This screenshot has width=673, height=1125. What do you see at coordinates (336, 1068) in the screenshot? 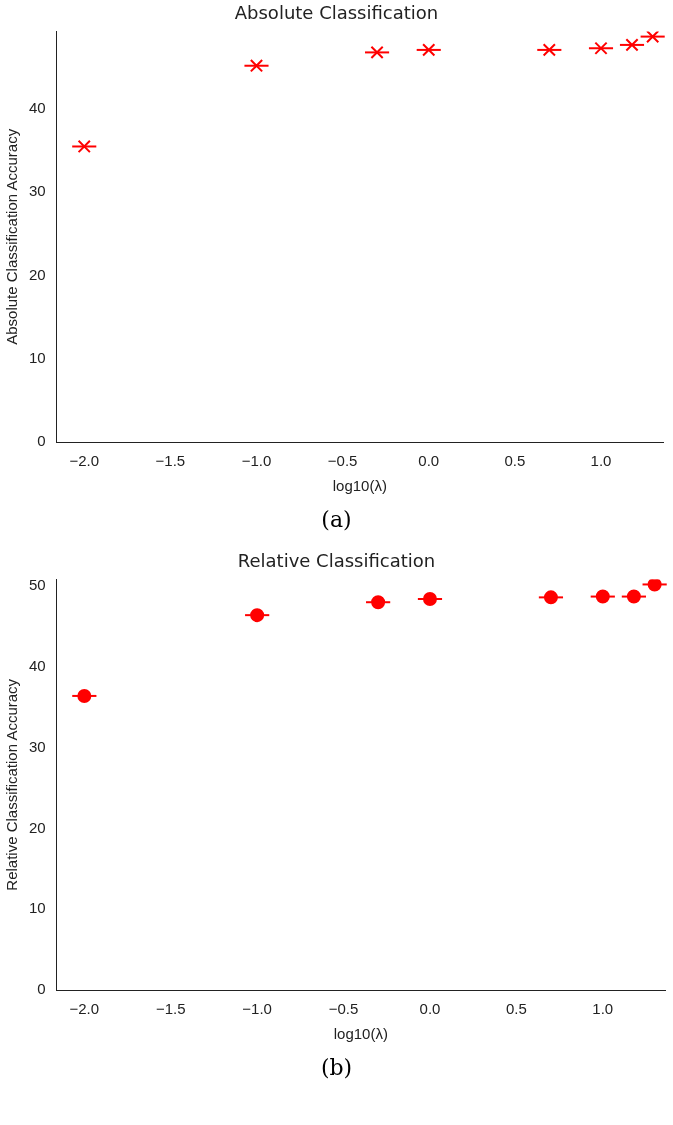
I see `text: (b)` at bounding box center [336, 1068].